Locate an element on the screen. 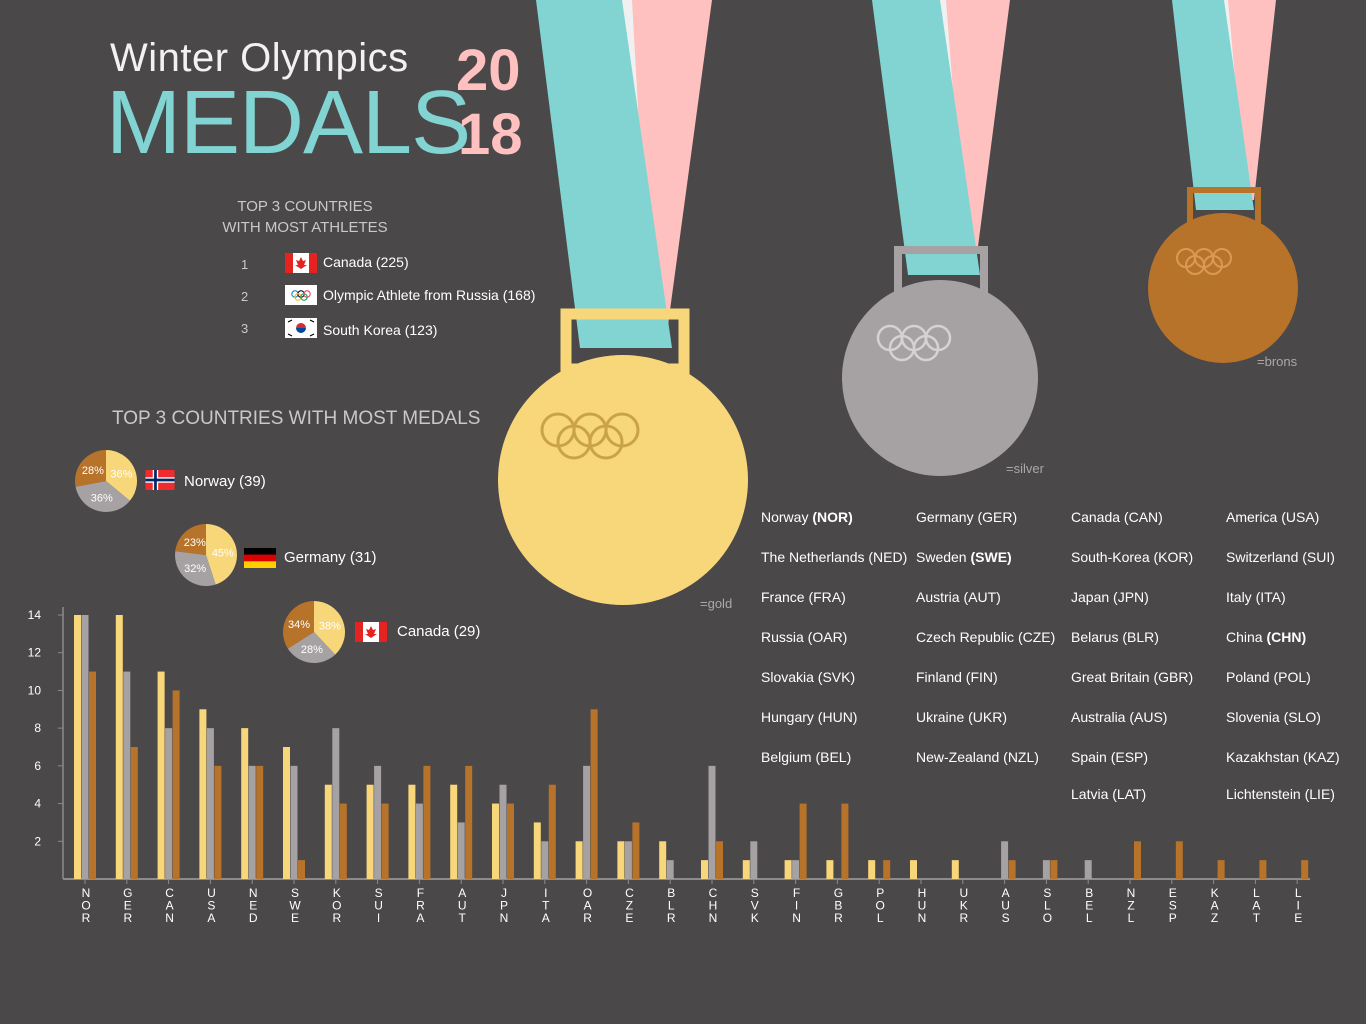 This screenshot has width=1366, height=1024. legend-item: Russia (OAR) is located at coordinates (804, 637).